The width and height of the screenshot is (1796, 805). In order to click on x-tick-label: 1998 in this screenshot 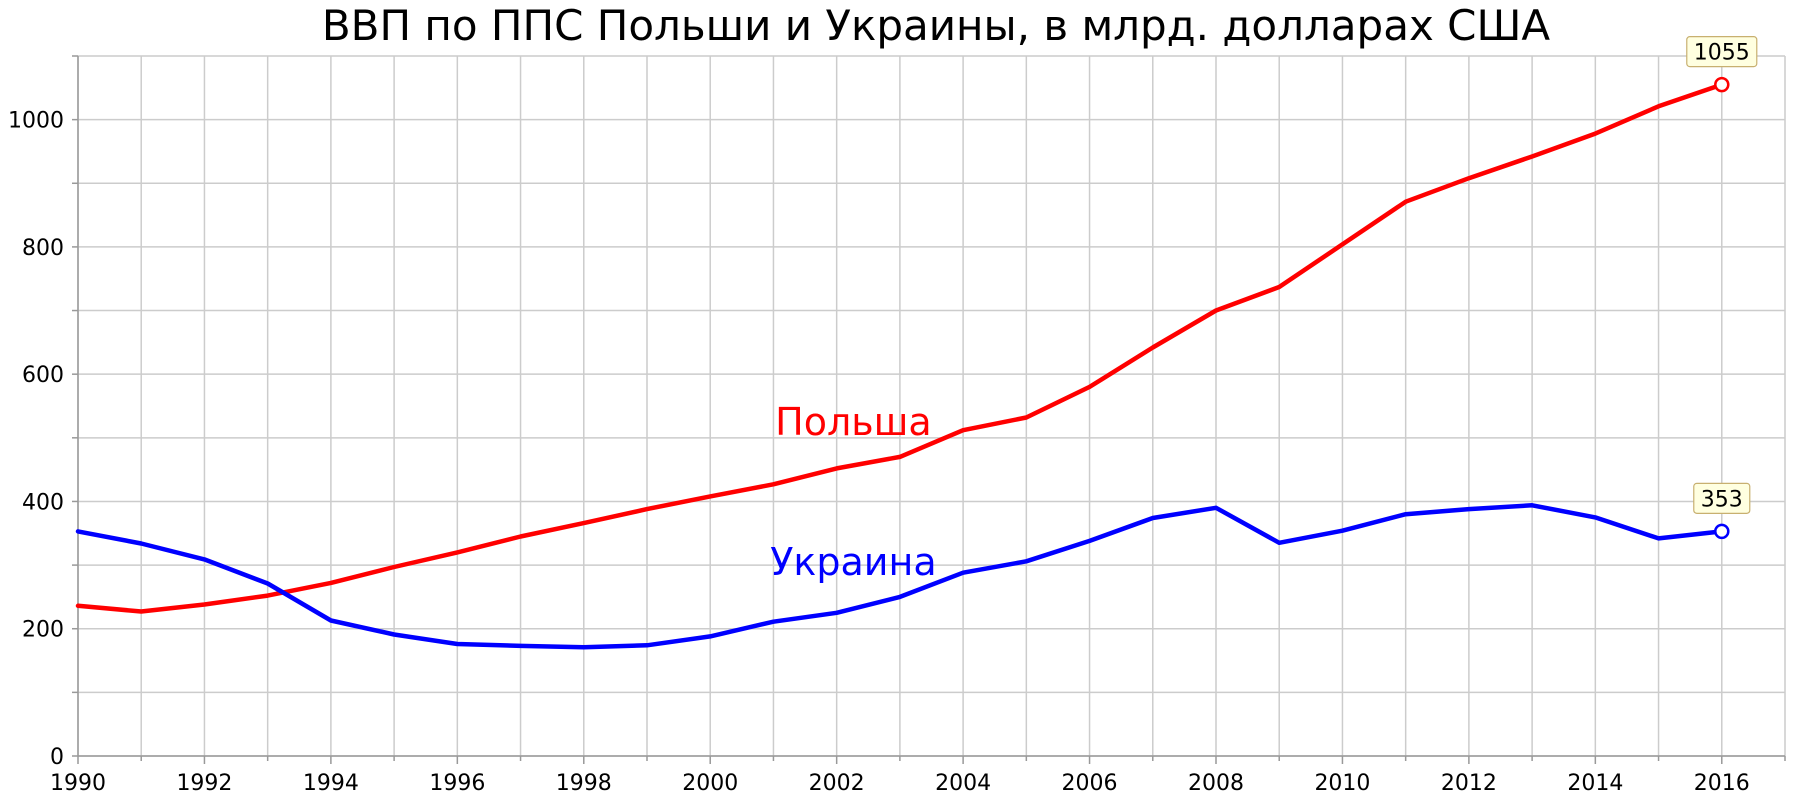, I will do `click(584, 783)`.